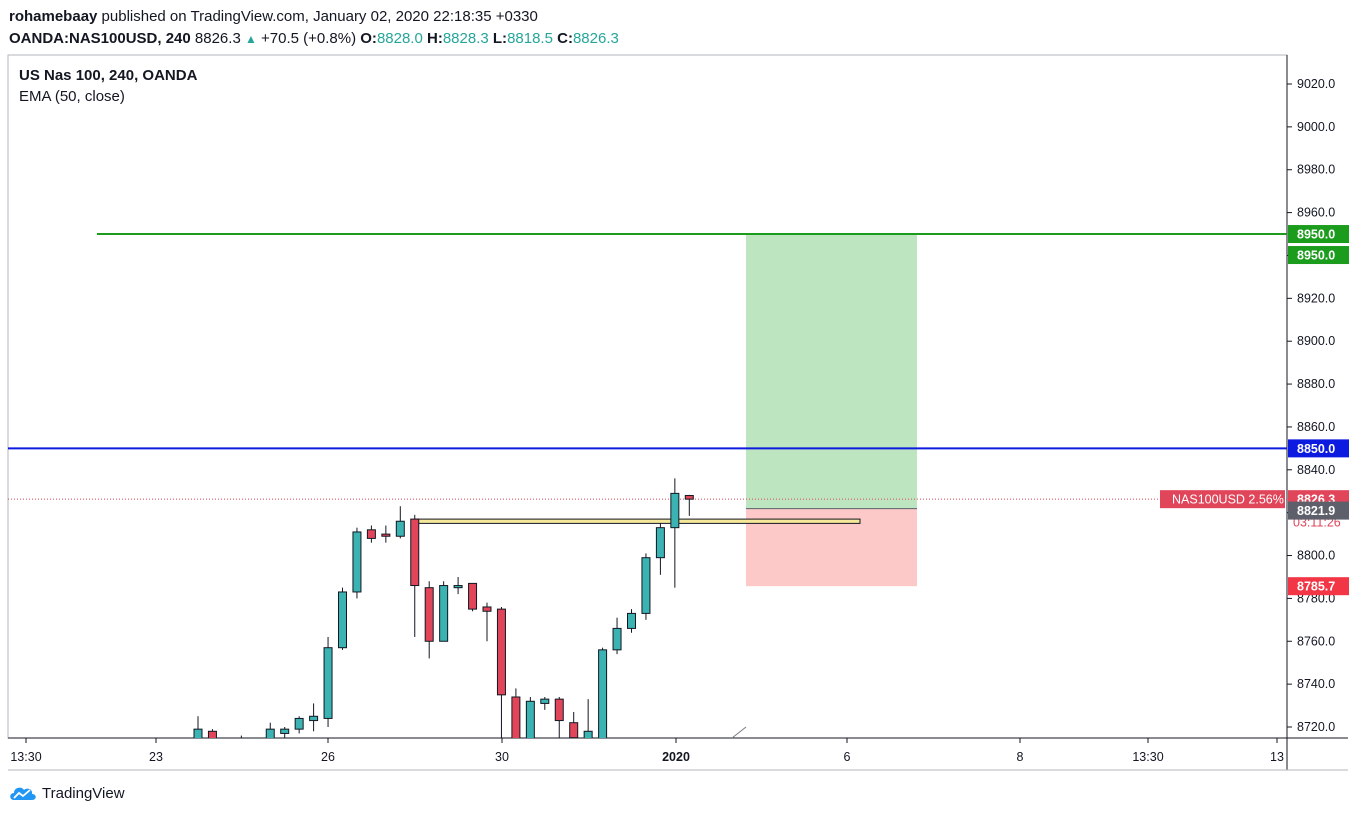  What do you see at coordinates (637, 521) in the screenshot?
I see `resistance-zone` at bounding box center [637, 521].